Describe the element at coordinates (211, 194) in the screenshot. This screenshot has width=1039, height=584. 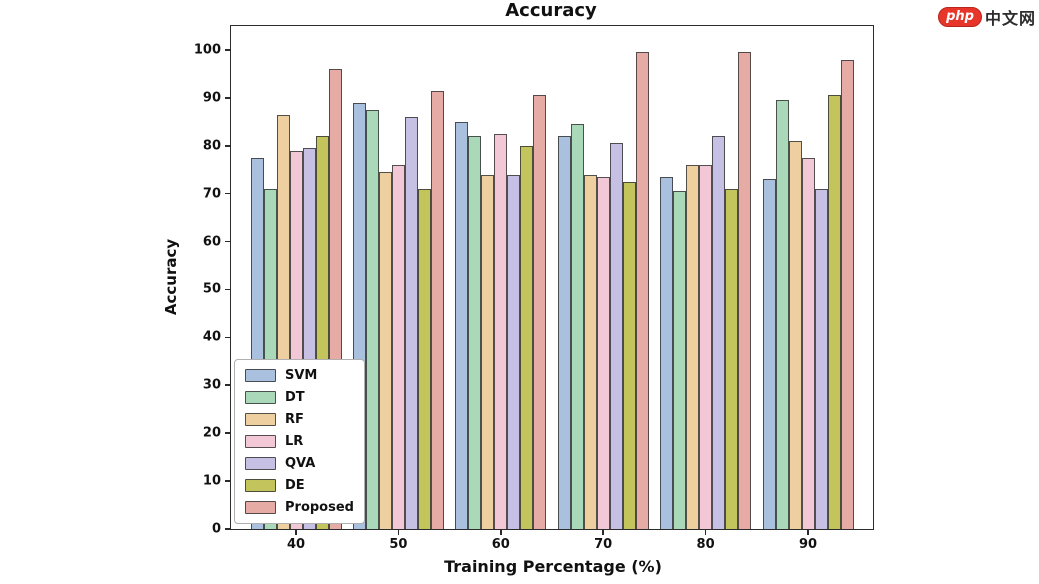
I see `y-tick-label-70: 70` at that location.